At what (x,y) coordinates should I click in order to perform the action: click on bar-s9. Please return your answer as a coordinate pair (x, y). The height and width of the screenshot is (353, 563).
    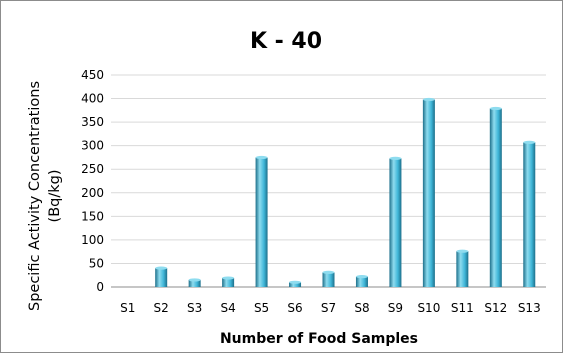
    Looking at the image, I should click on (395, 222).